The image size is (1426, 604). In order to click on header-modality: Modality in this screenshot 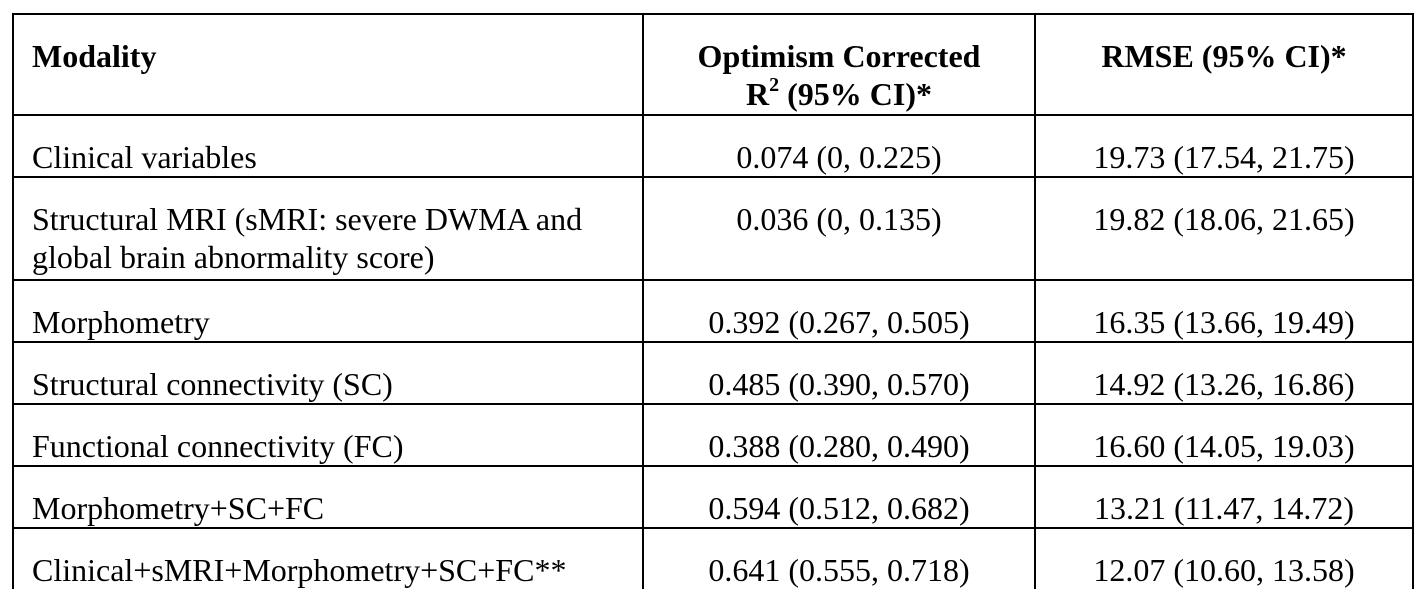, I will do `click(328, 64)`.